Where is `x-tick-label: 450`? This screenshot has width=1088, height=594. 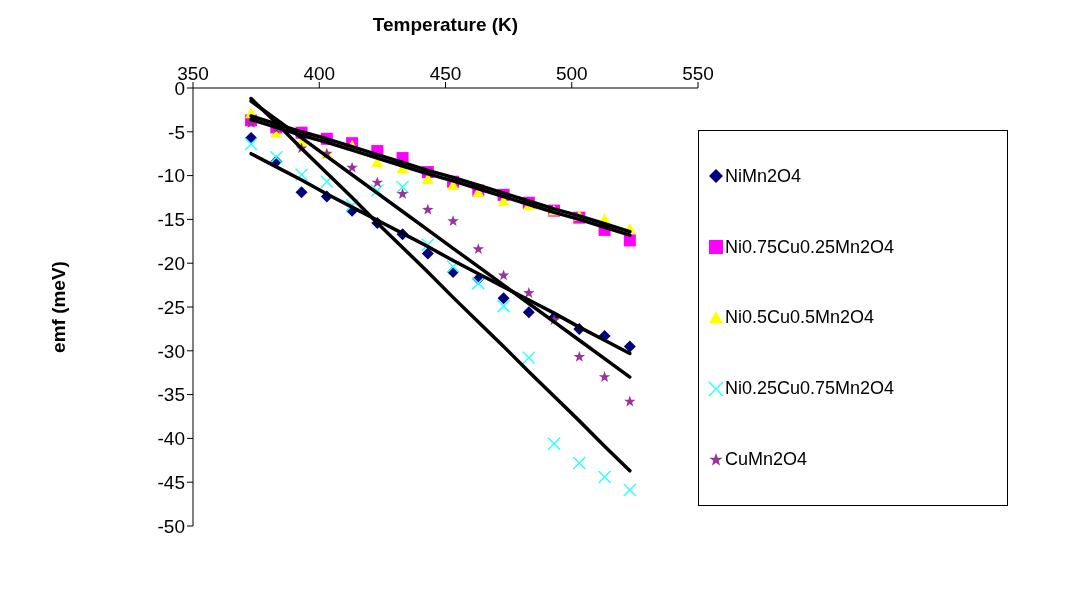
x-tick-label: 450 is located at coordinates (445, 73).